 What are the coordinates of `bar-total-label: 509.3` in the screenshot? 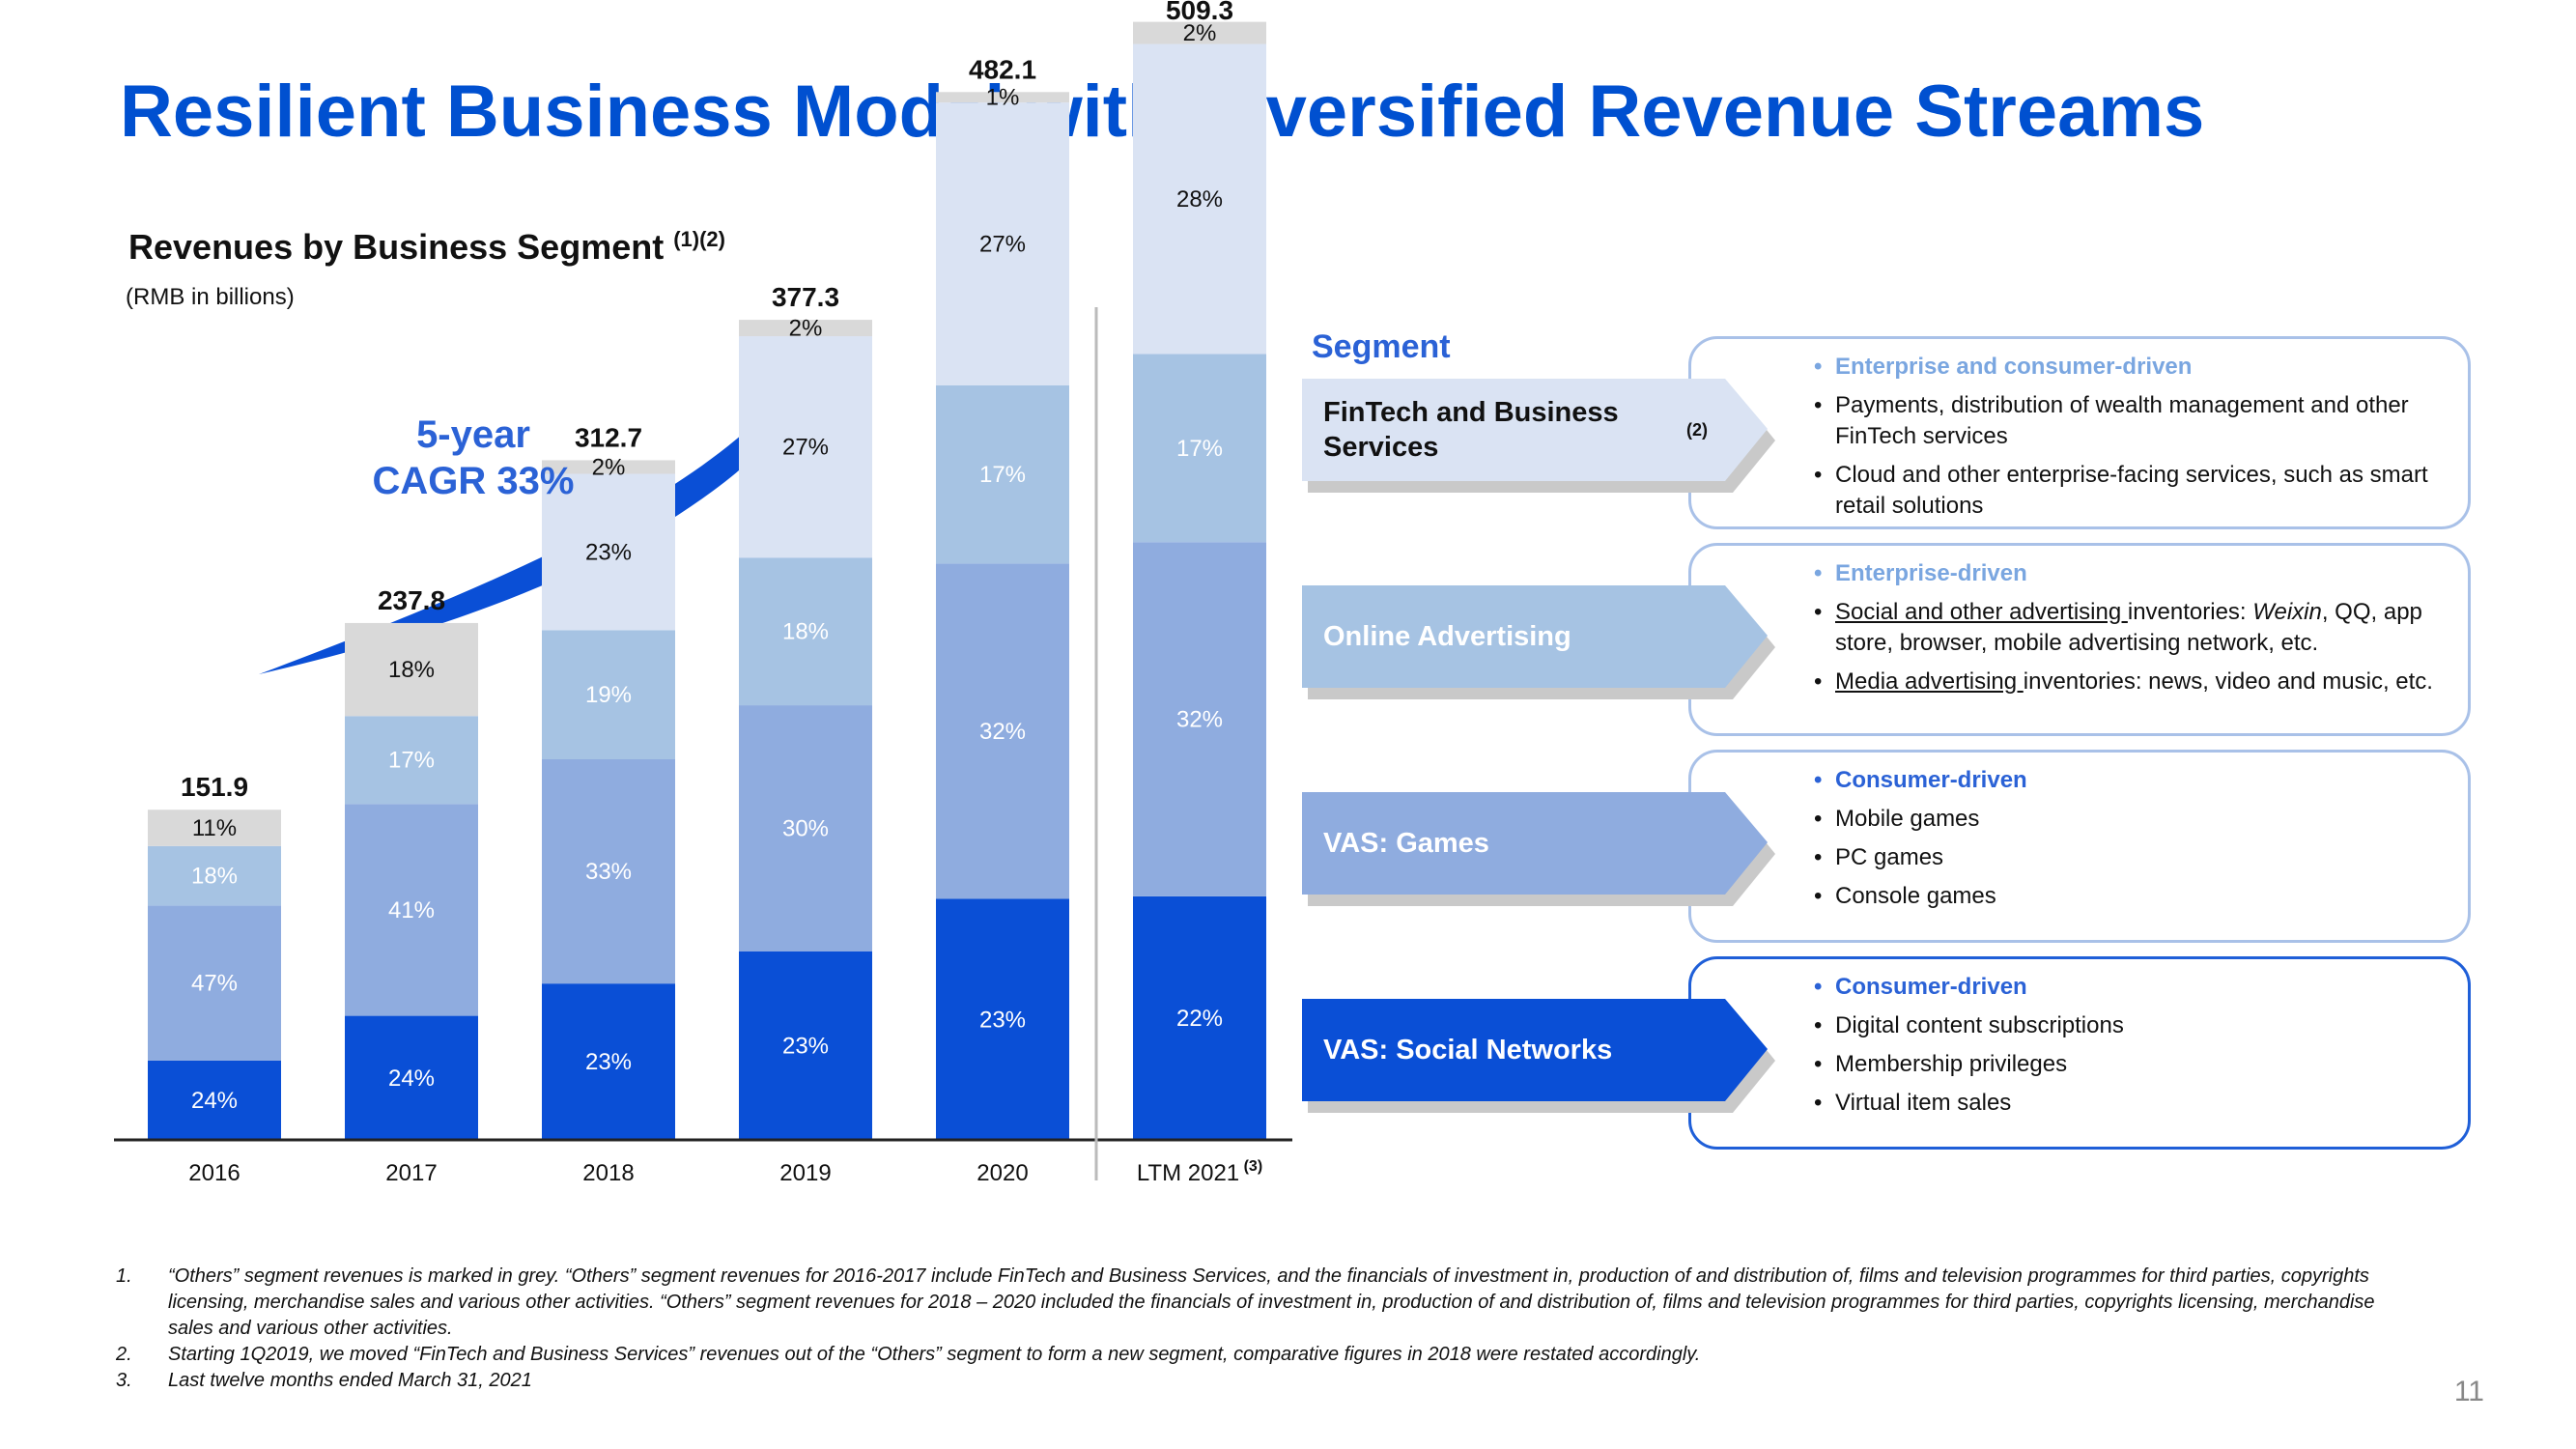 It's located at (1199, 12).